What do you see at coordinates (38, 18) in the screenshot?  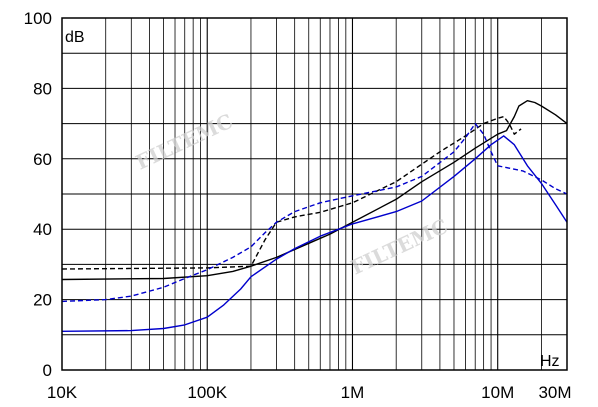 I see `y-tick-label: 100` at bounding box center [38, 18].